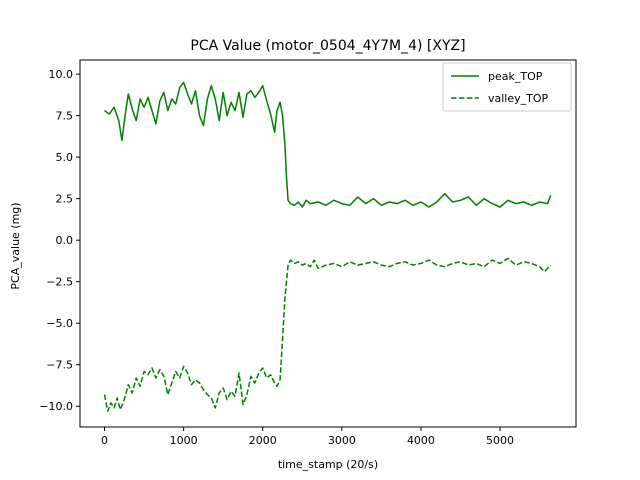  I want to click on legend-label-1: valley_TOP, so click(518, 98).